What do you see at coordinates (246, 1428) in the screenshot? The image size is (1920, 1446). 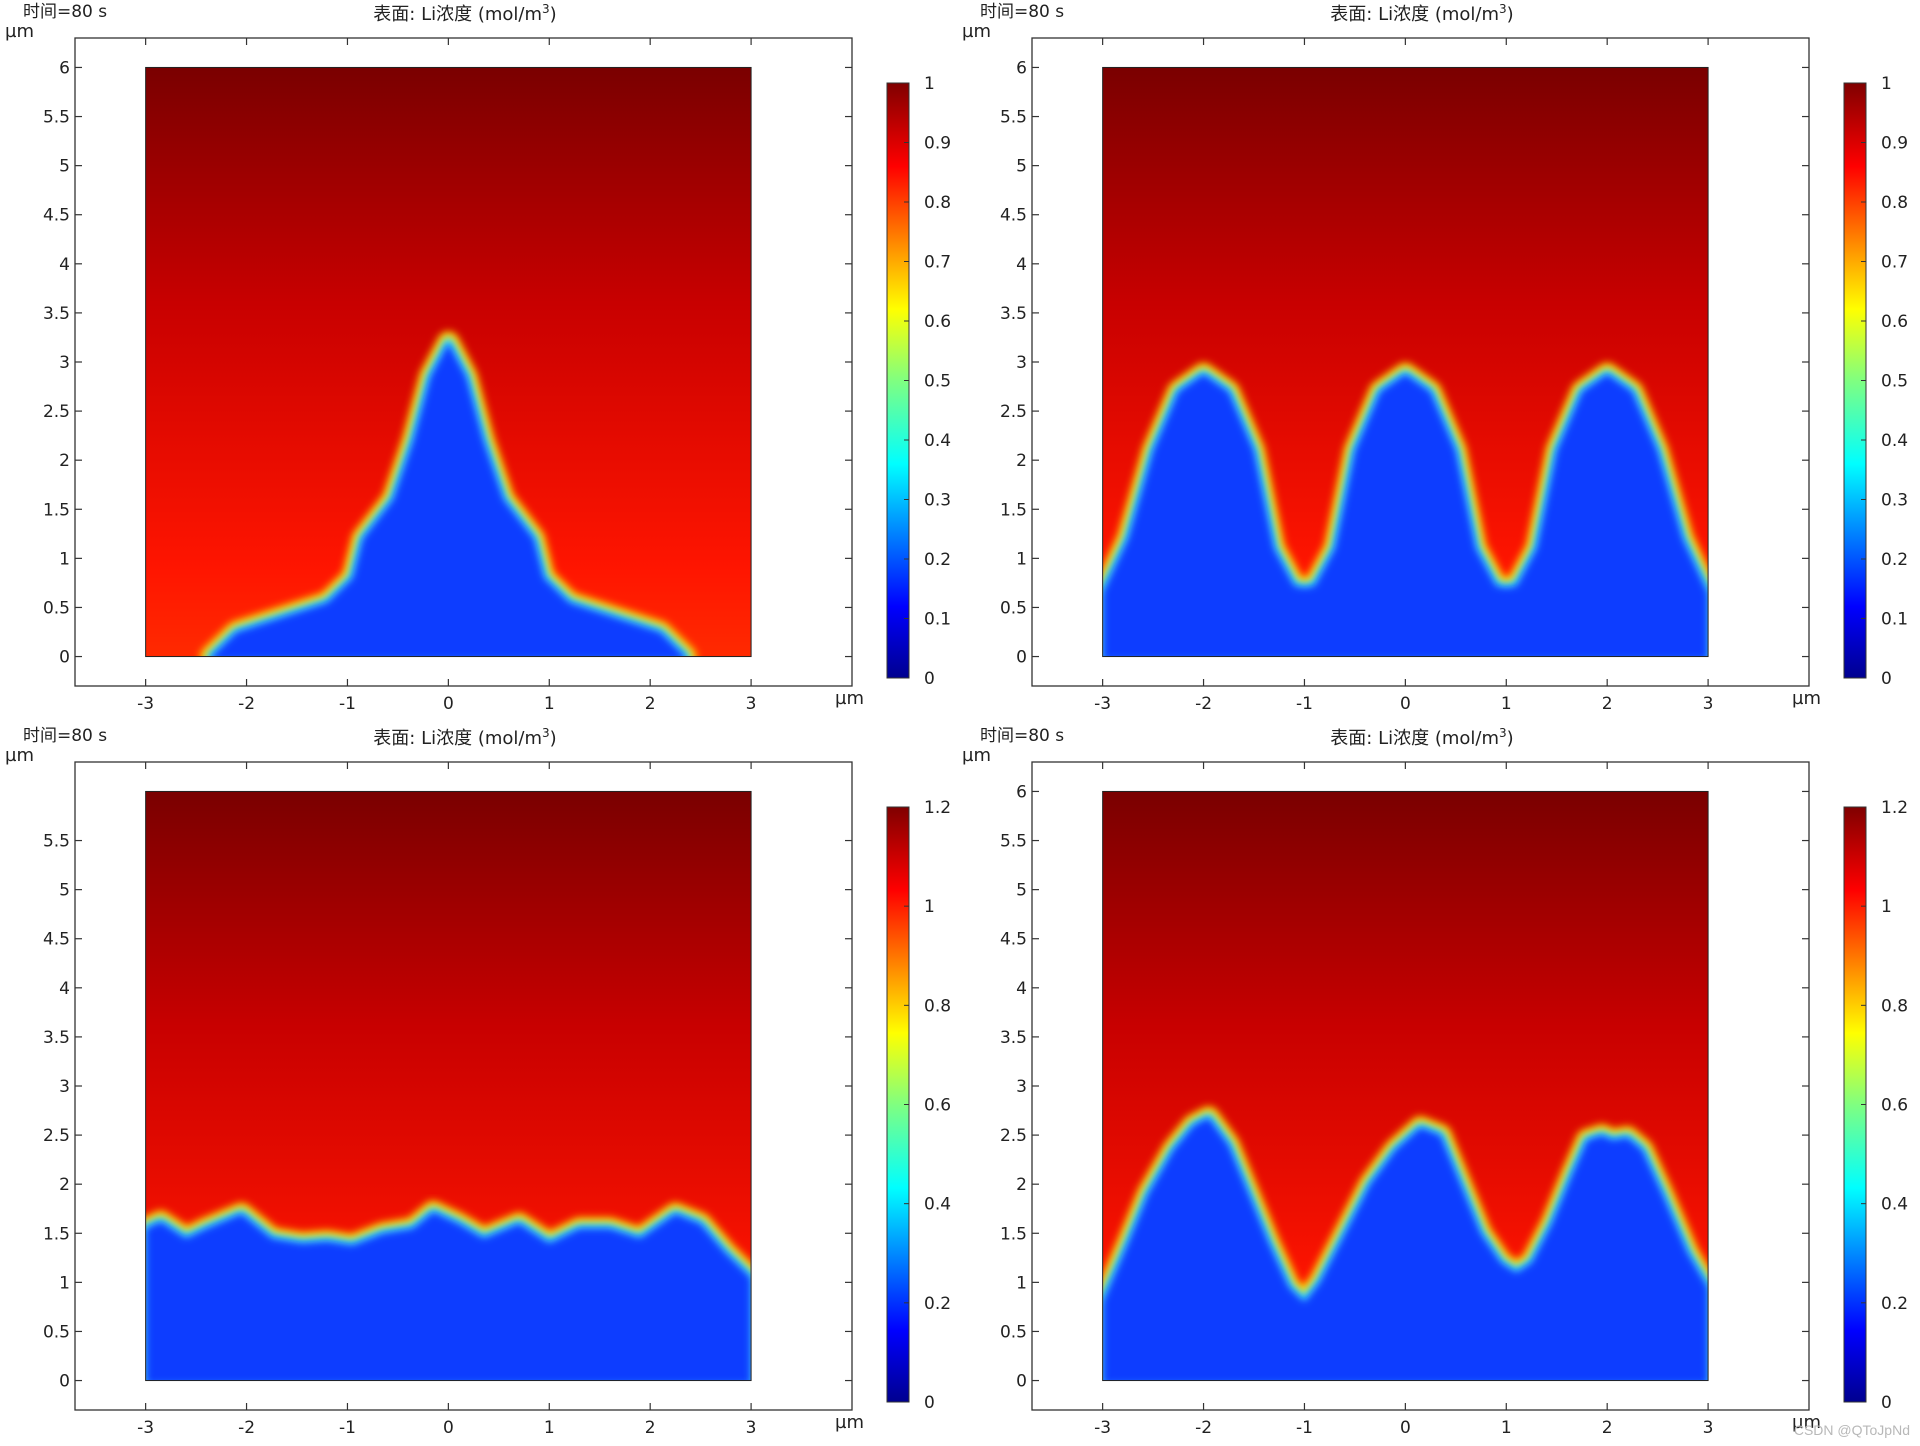 I see `x-tick-label: -2` at bounding box center [246, 1428].